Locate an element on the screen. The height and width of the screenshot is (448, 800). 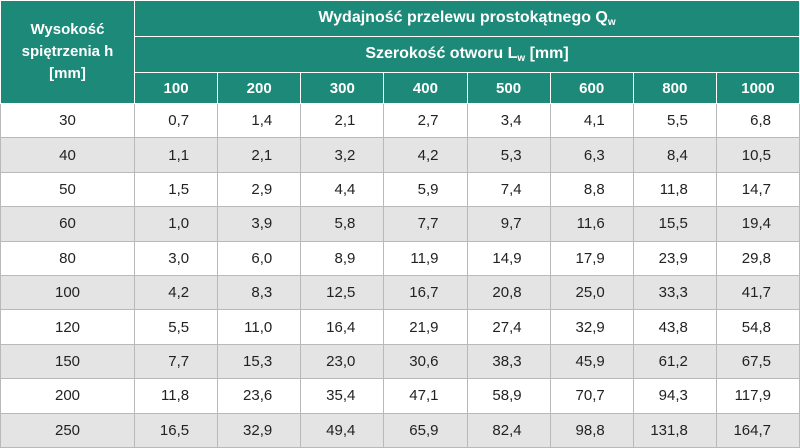
value-cell: 32,9 is located at coordinates (591, 327).